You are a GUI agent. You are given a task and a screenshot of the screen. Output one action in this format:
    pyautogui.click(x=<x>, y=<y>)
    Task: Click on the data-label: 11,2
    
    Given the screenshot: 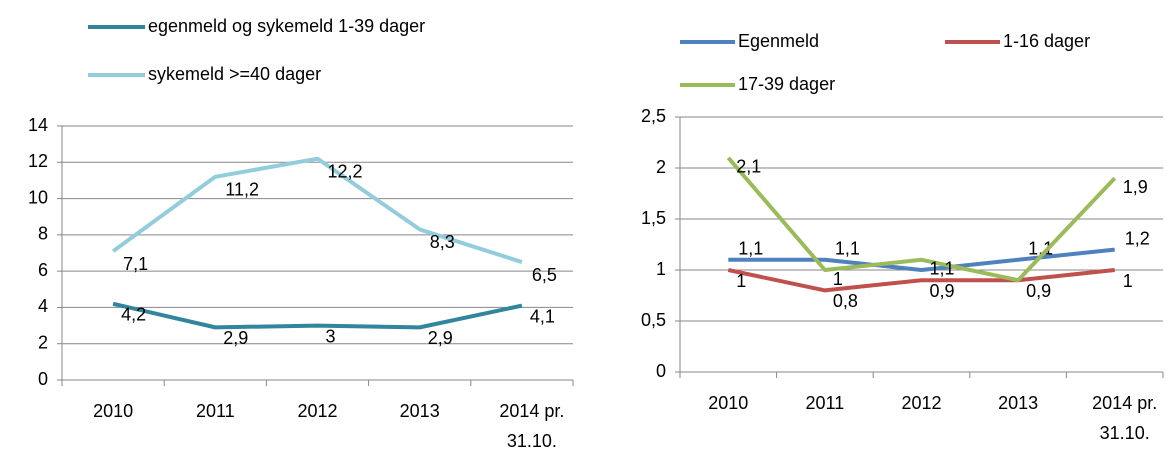 What is the action you would take?
    pyautogui.click(x=242, y=190)
    